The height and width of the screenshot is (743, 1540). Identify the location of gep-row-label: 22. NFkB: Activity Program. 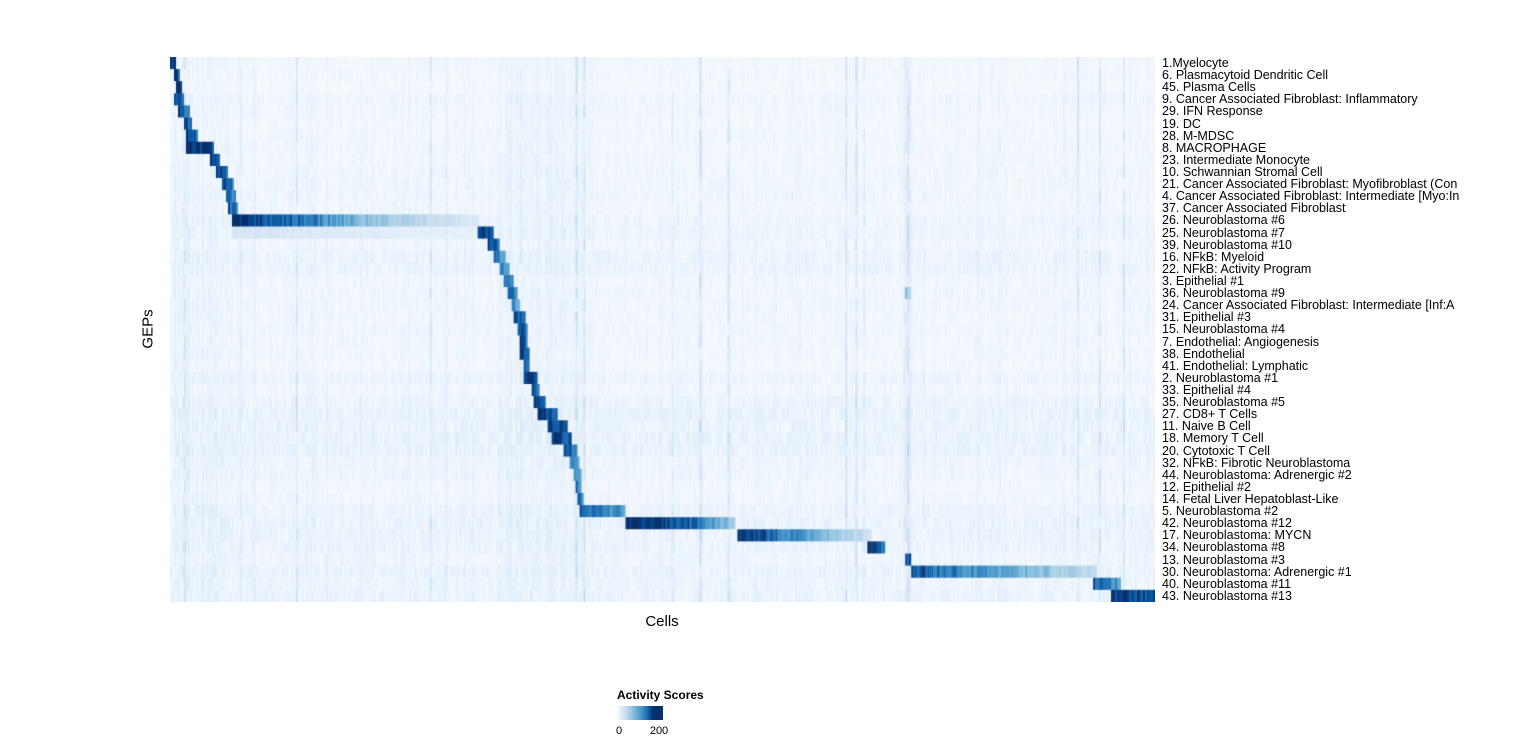
(1237, 268).